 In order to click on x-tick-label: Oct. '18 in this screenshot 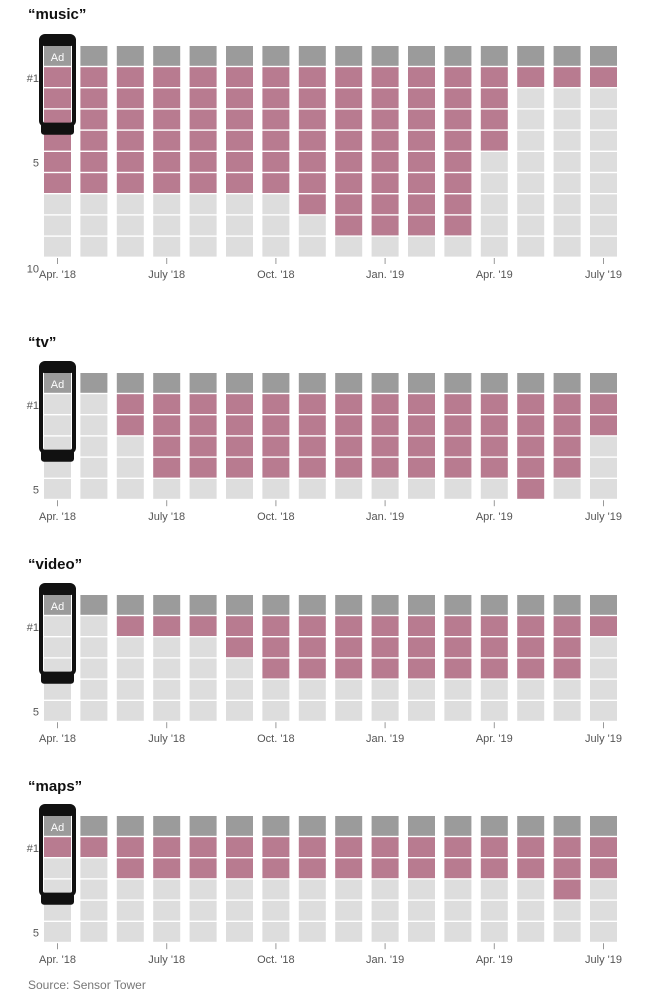, I will do `click(276, 517)`.